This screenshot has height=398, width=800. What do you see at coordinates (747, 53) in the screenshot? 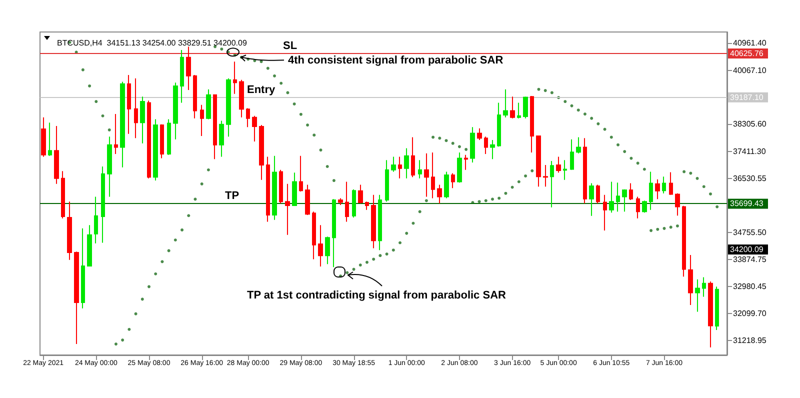
I see `text: 40625.76` at bounding box center [747, 53].